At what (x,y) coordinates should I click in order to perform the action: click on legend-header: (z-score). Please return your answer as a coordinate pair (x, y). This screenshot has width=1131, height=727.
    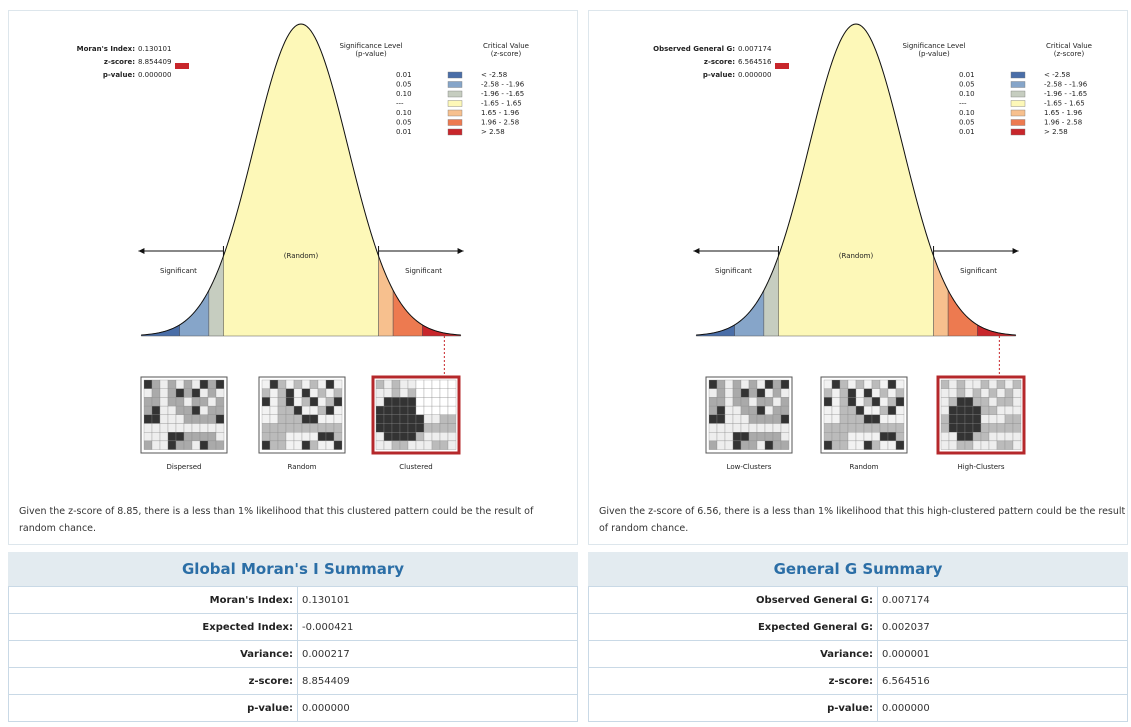
    Looking at the image, I should click on (506, 54).